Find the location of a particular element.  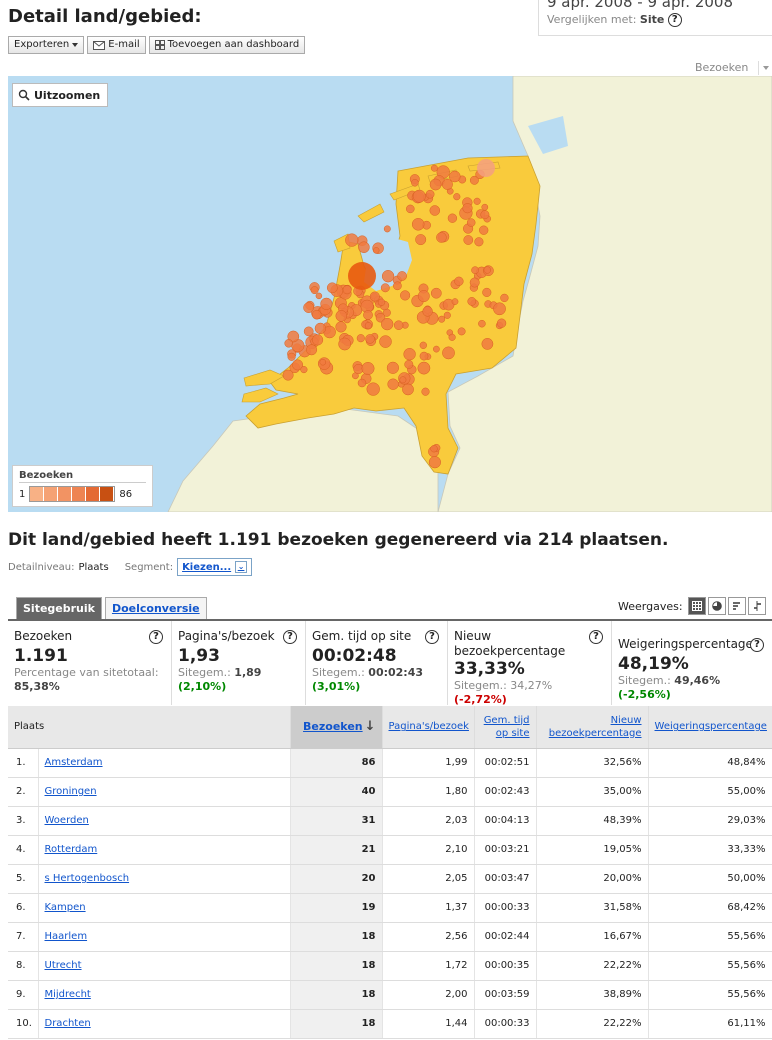

magnifier-icon is located at coordinates (24, 95).